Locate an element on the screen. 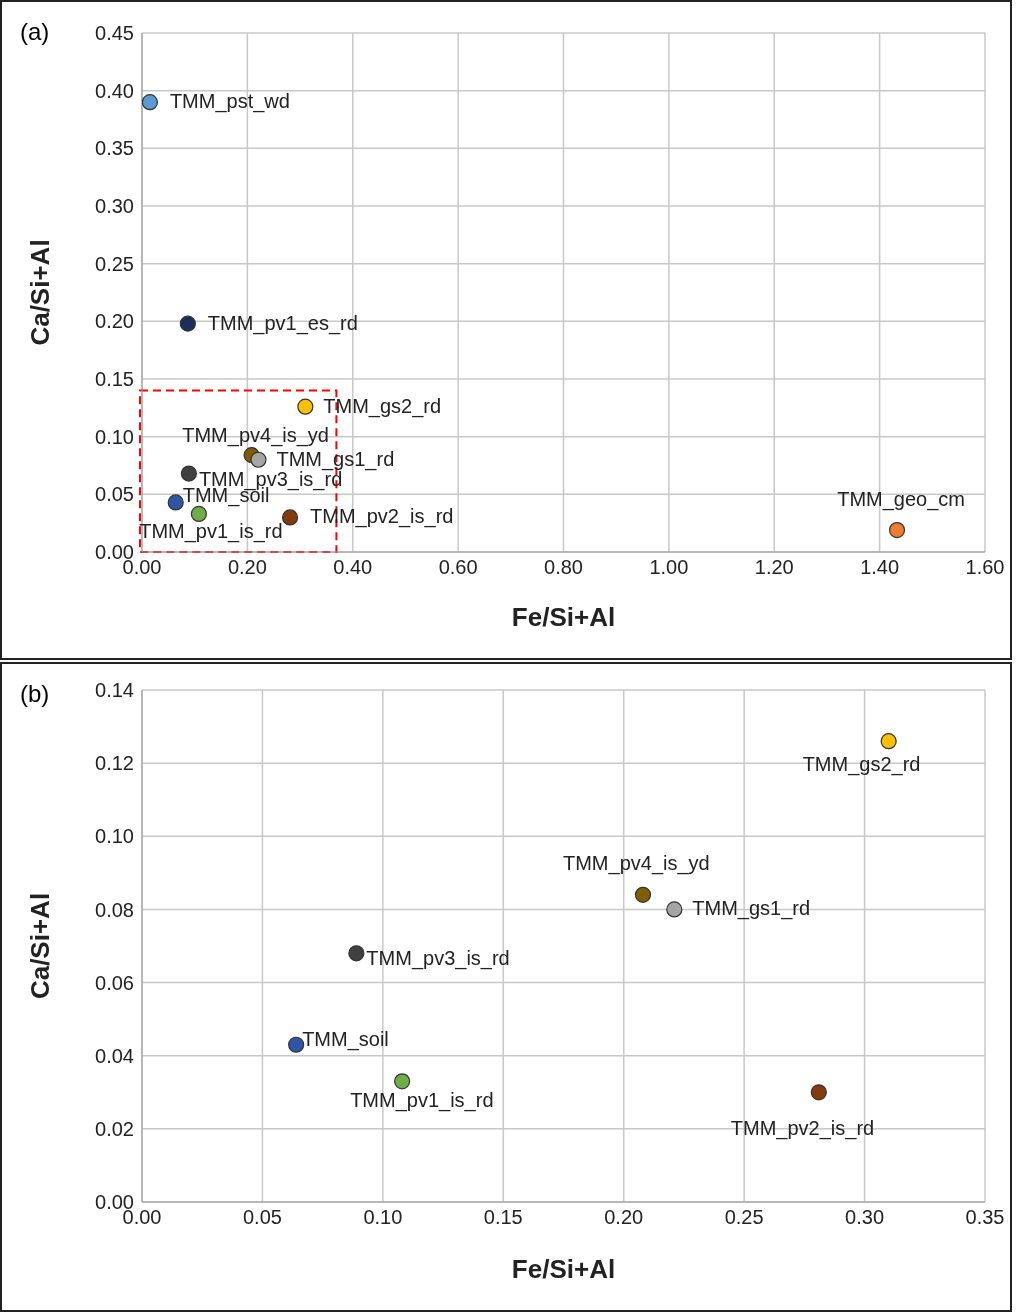 Image resolution: width=1016 pixels, height=1312 pixels. x-tick-label: 0.80 is located at coordinates (563, 567).